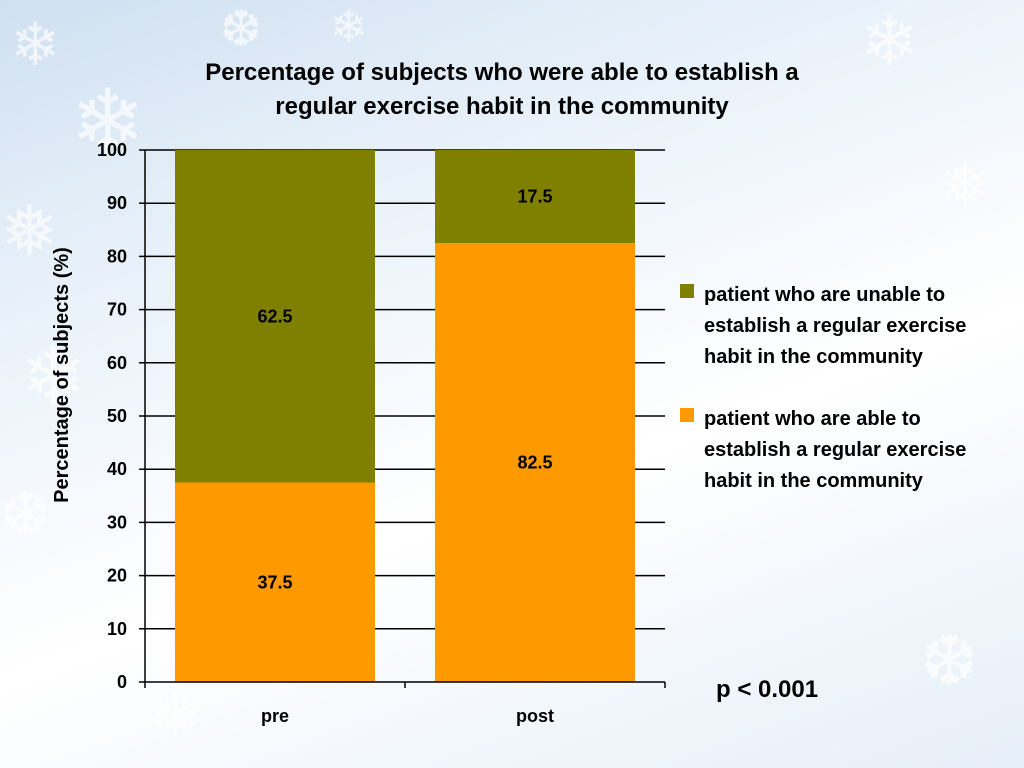 Image resolution: width=1024 pixels, height=768 pixels. What do you see at coordinates (122, 682) in the screenshot?
I see `y-tick-label: 0` at bounding box center [122, 682].